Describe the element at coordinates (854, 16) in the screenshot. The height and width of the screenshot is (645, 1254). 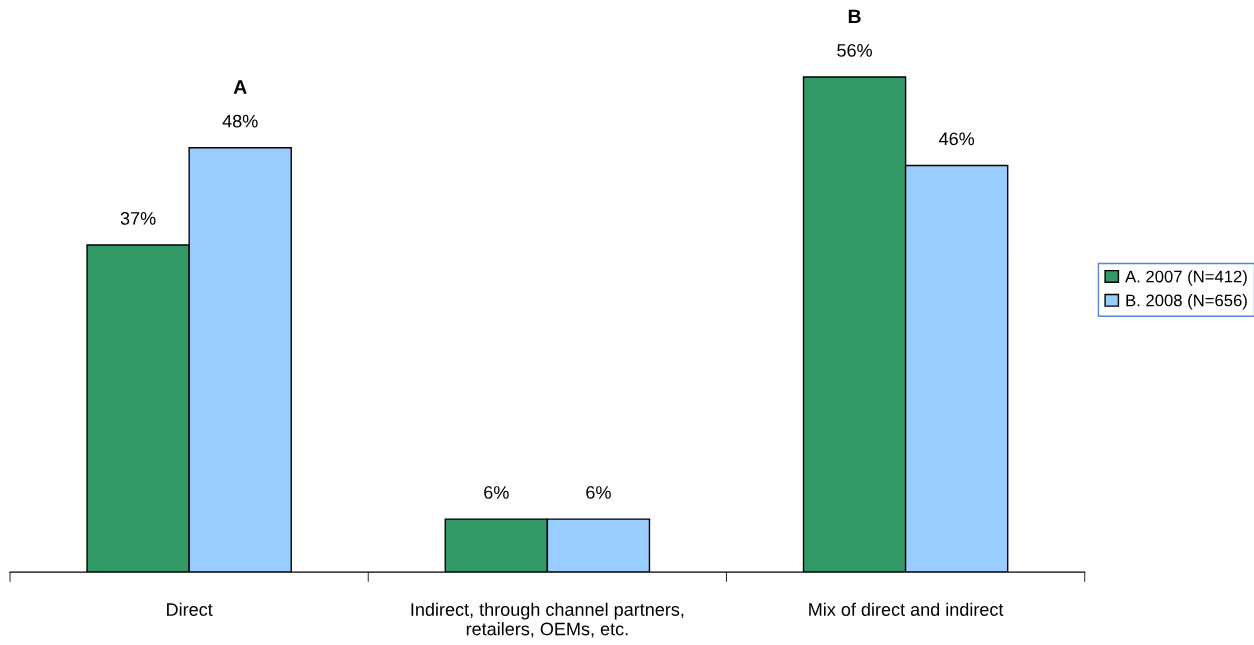
I see `text: B` at that location.